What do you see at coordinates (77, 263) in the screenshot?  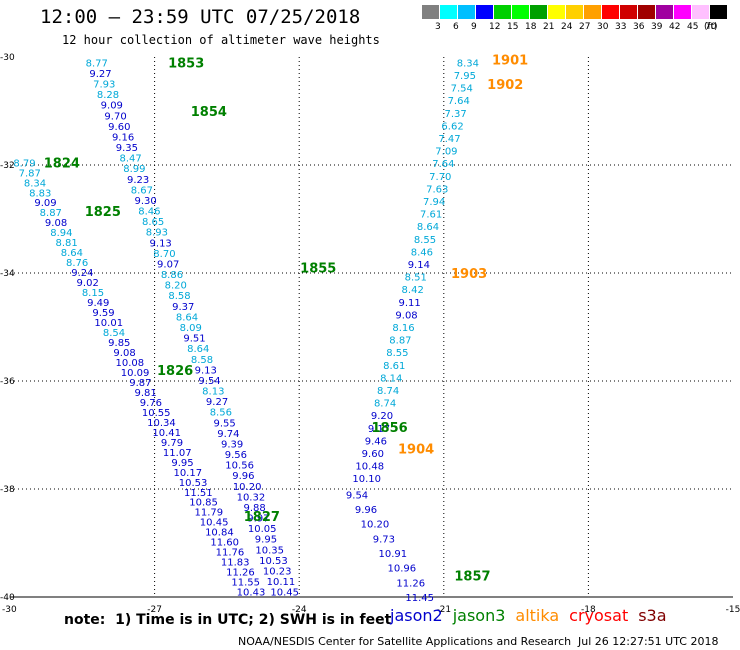 I see `swh-value-label: 8.76` at bounding box center [77, 263].